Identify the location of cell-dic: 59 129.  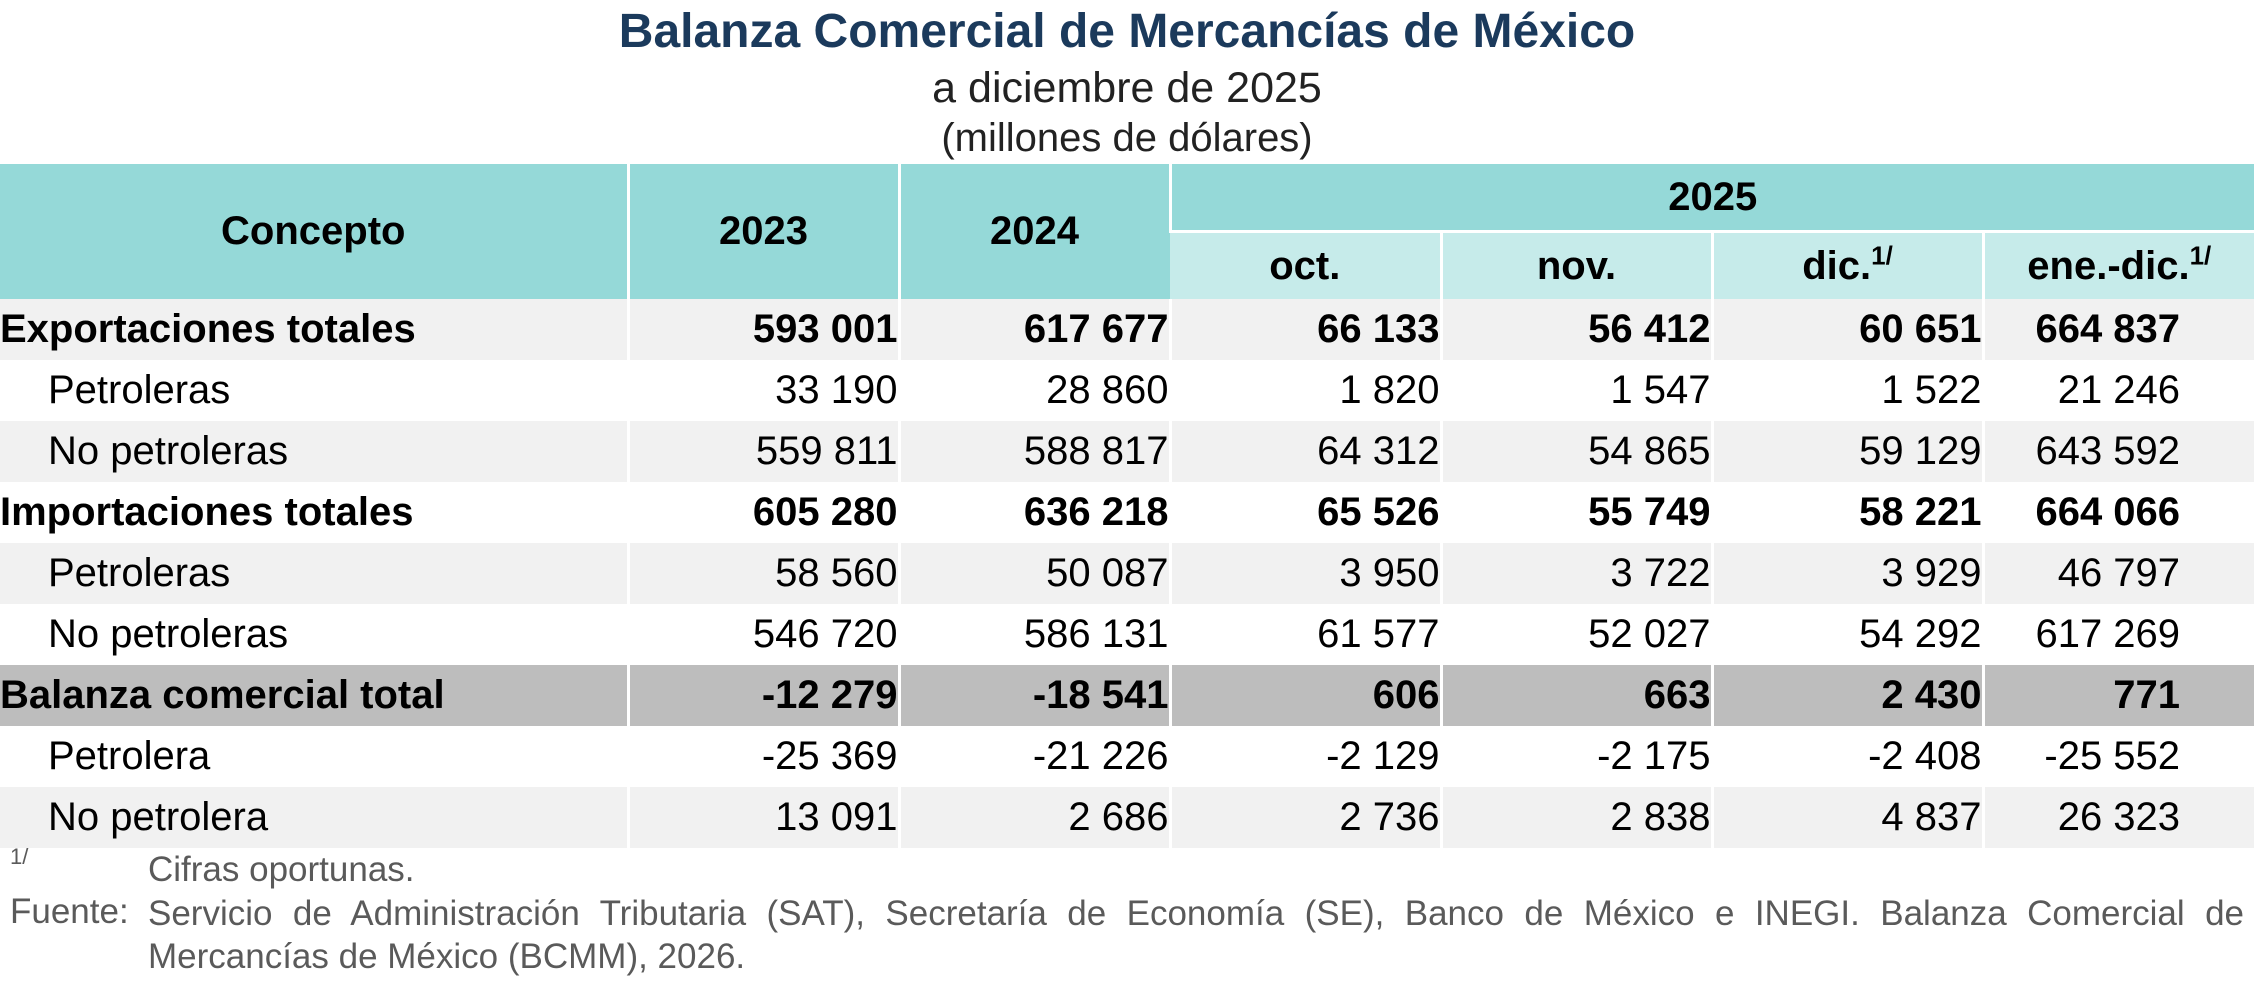
(1846, 451).